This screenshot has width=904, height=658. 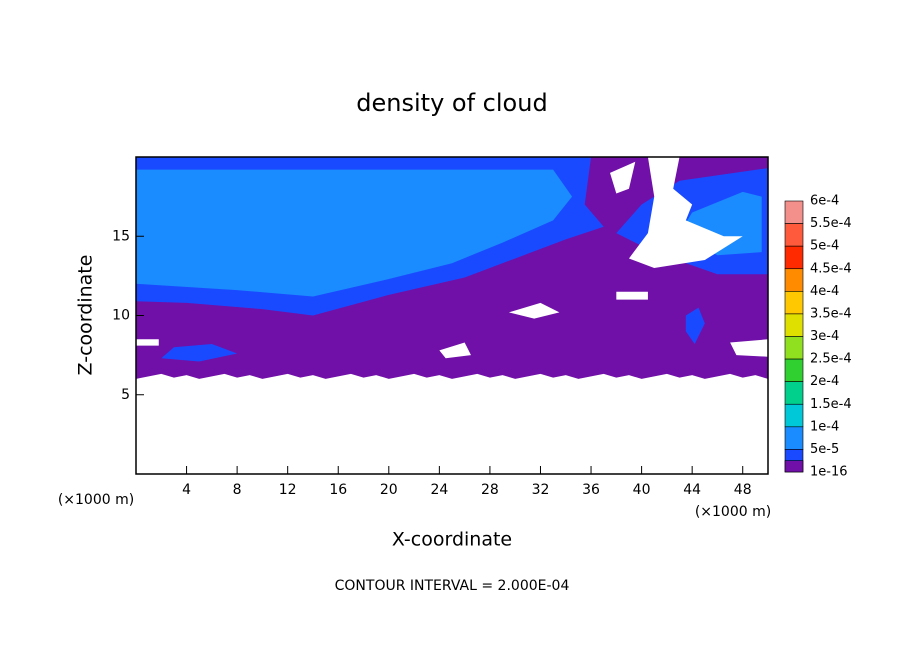 What do you see at coordinates (831, 313) in the screenshot?
I see `colorbar-label: 3.5e-4` at bounding box center [831, 313].